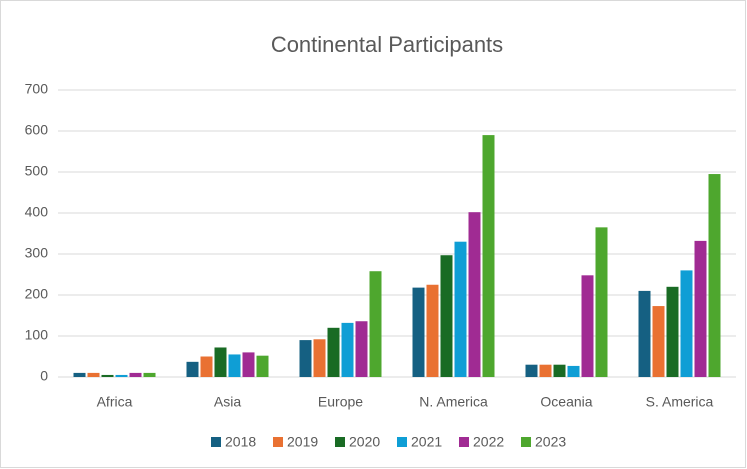 This screenshot has width=747, height=469. What do you see at coordinates (37, 171) in the screenshot?
I see `y-tick-label: 500` at bounding box center [37, 171].